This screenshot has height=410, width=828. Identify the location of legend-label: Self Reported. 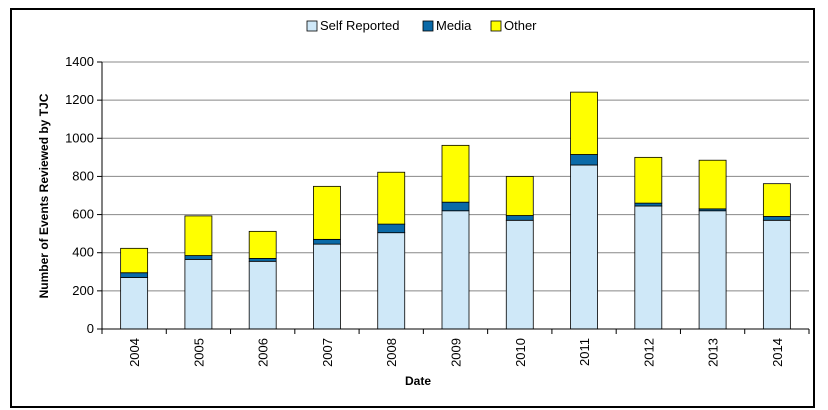
(360, 25).